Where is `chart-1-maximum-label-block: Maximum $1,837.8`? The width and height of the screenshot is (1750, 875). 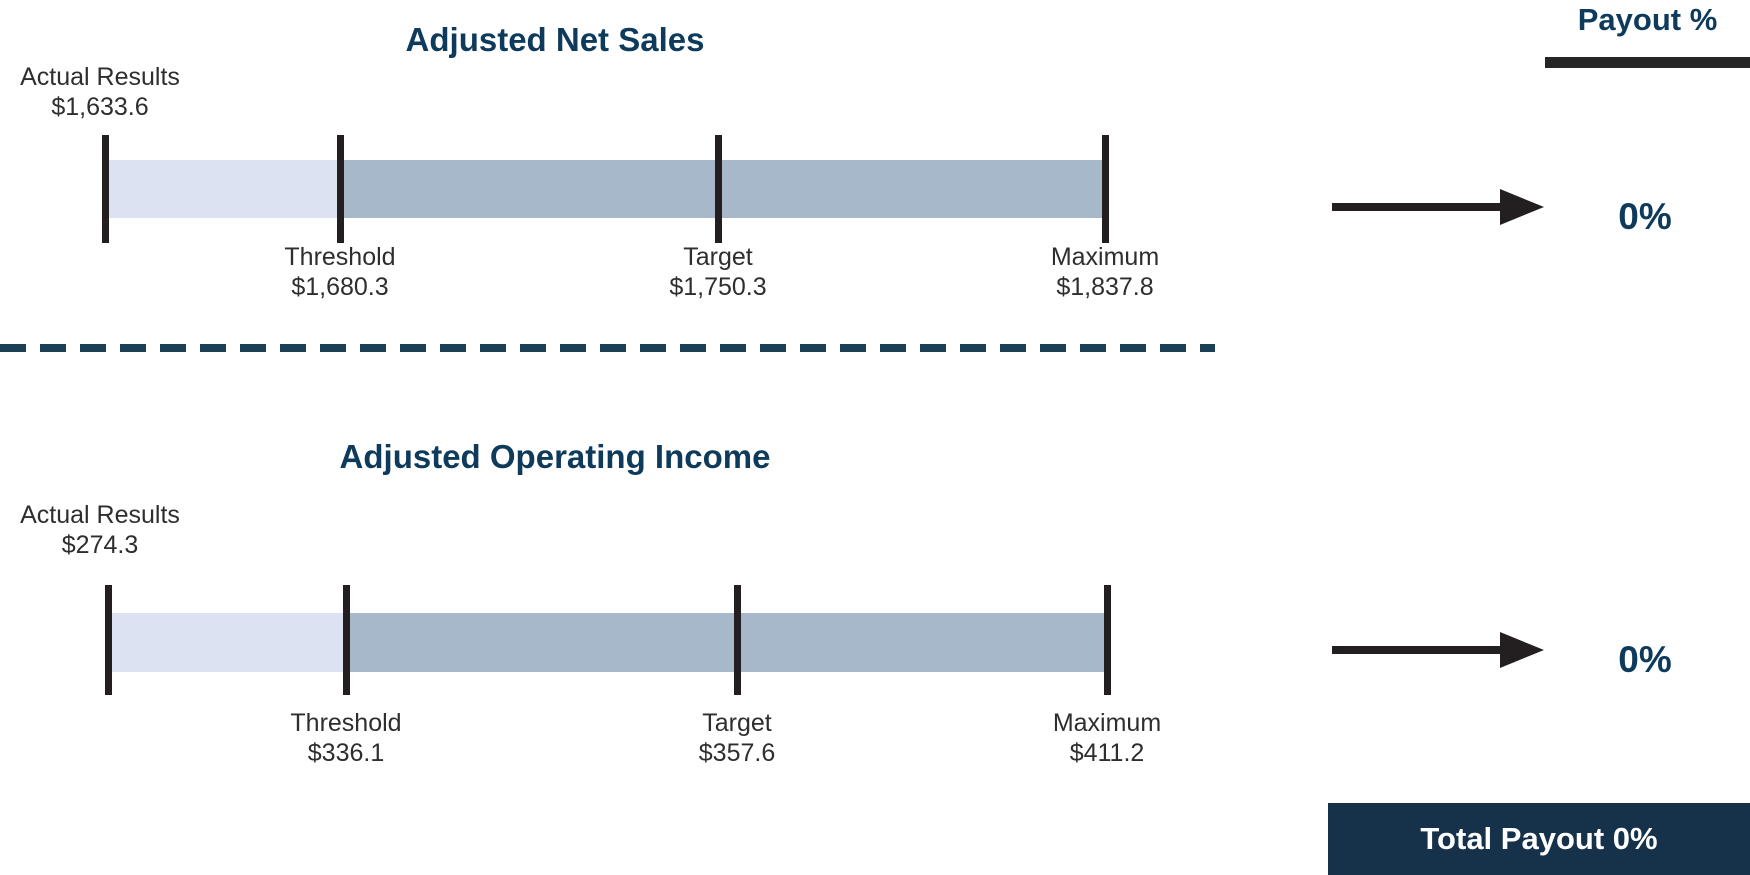 chart-1-maximum-label-block: Maximum $1,837.8 is located at coordinates (1105, 272).